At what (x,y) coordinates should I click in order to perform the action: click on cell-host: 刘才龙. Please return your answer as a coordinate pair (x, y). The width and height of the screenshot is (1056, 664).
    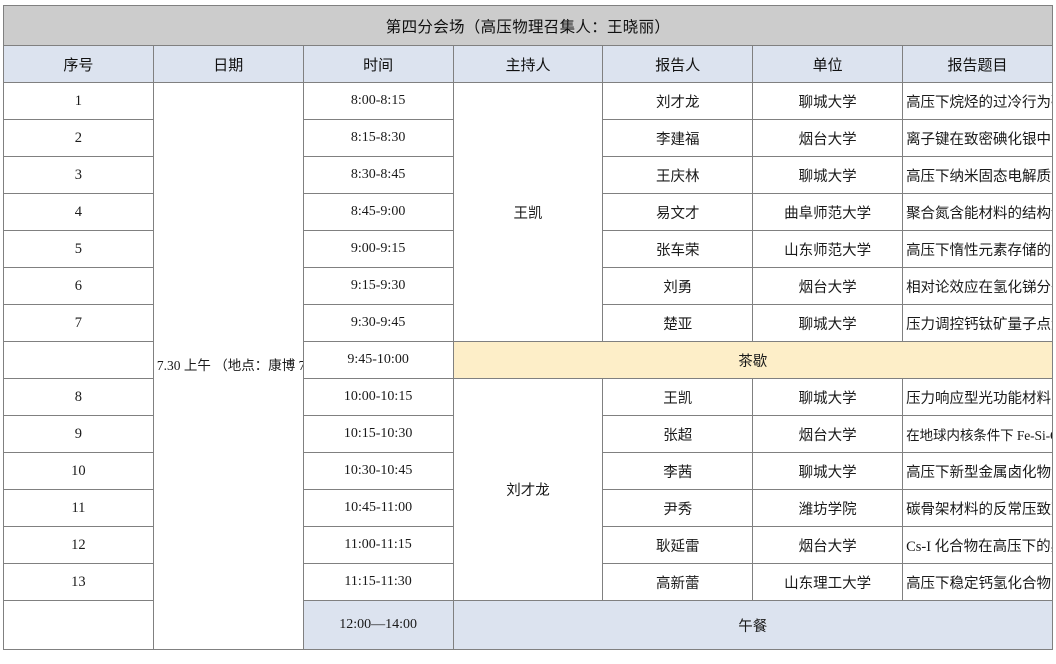
    Looking at the image, I should click on (528, 489).